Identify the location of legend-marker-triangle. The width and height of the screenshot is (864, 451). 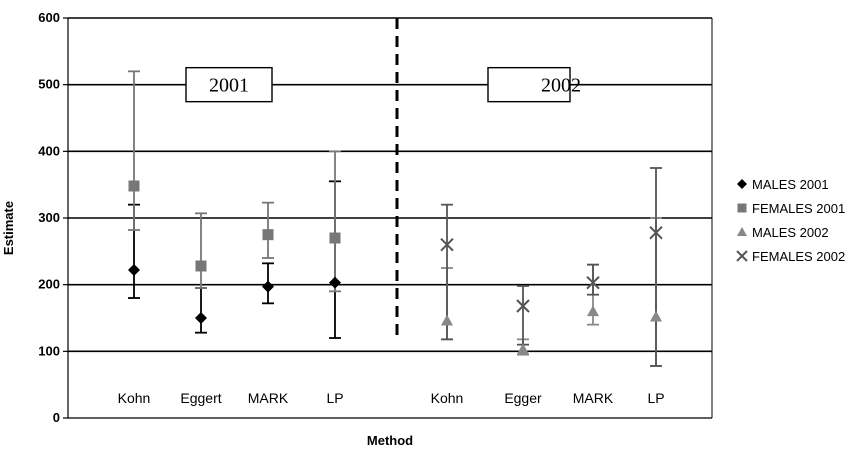
(742, 231).